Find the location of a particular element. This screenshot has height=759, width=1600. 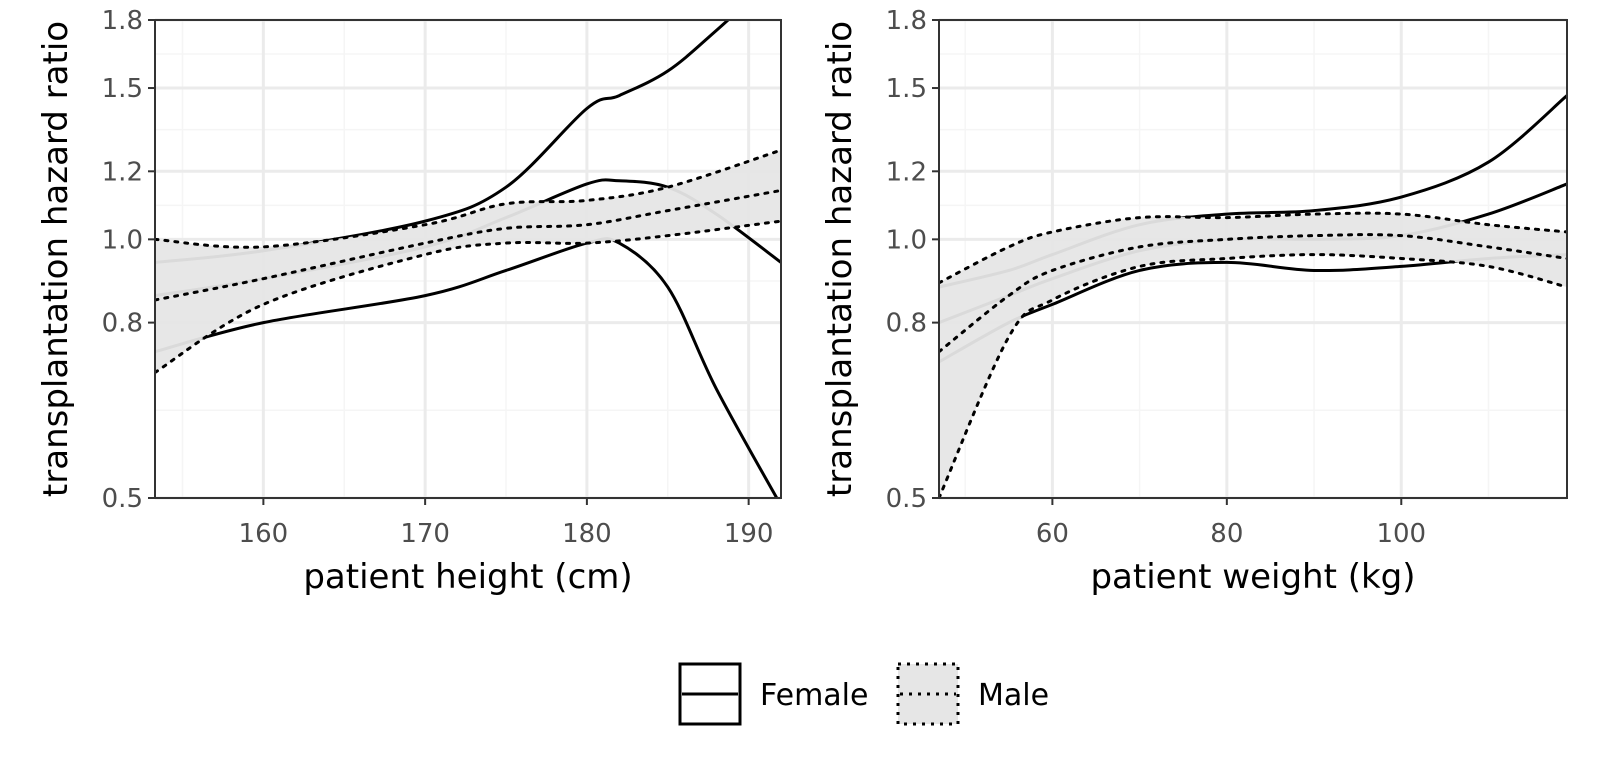

x-tick-label: 170 is located at coordinates (425, 534).